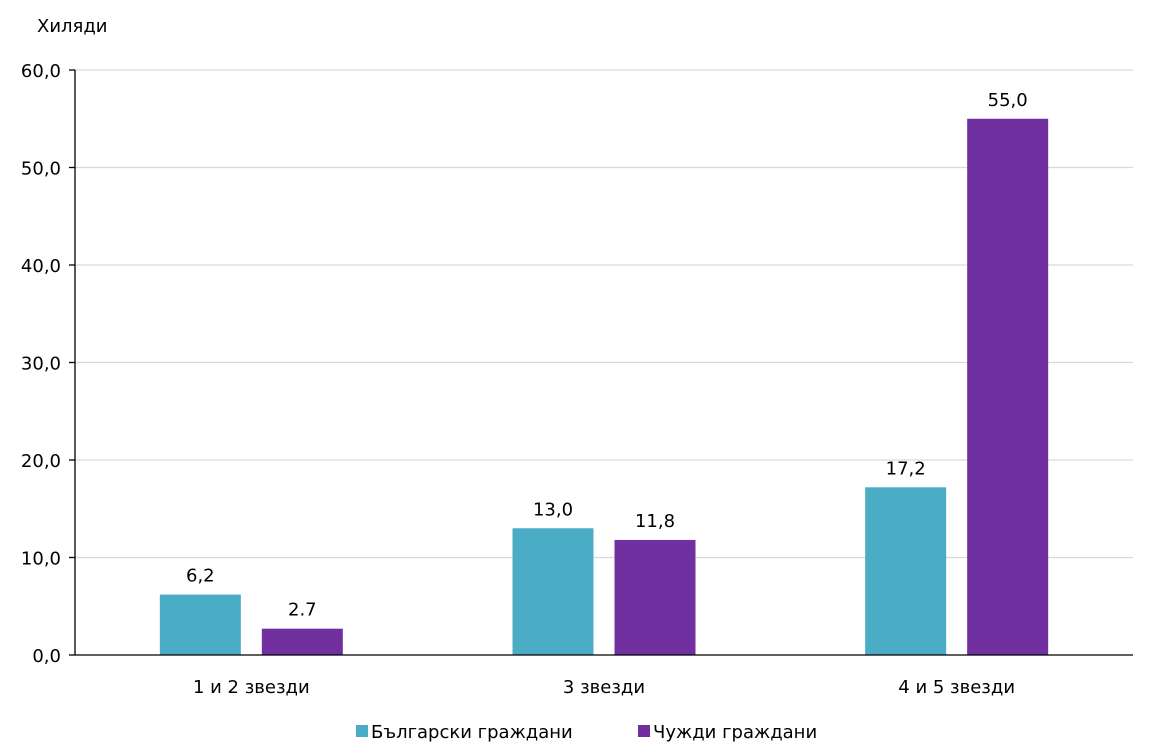  What do you see at coordinates (46, 656) in the screenshot?
I see `y-tick-label: 0,0` at bounding box center [46, 656].